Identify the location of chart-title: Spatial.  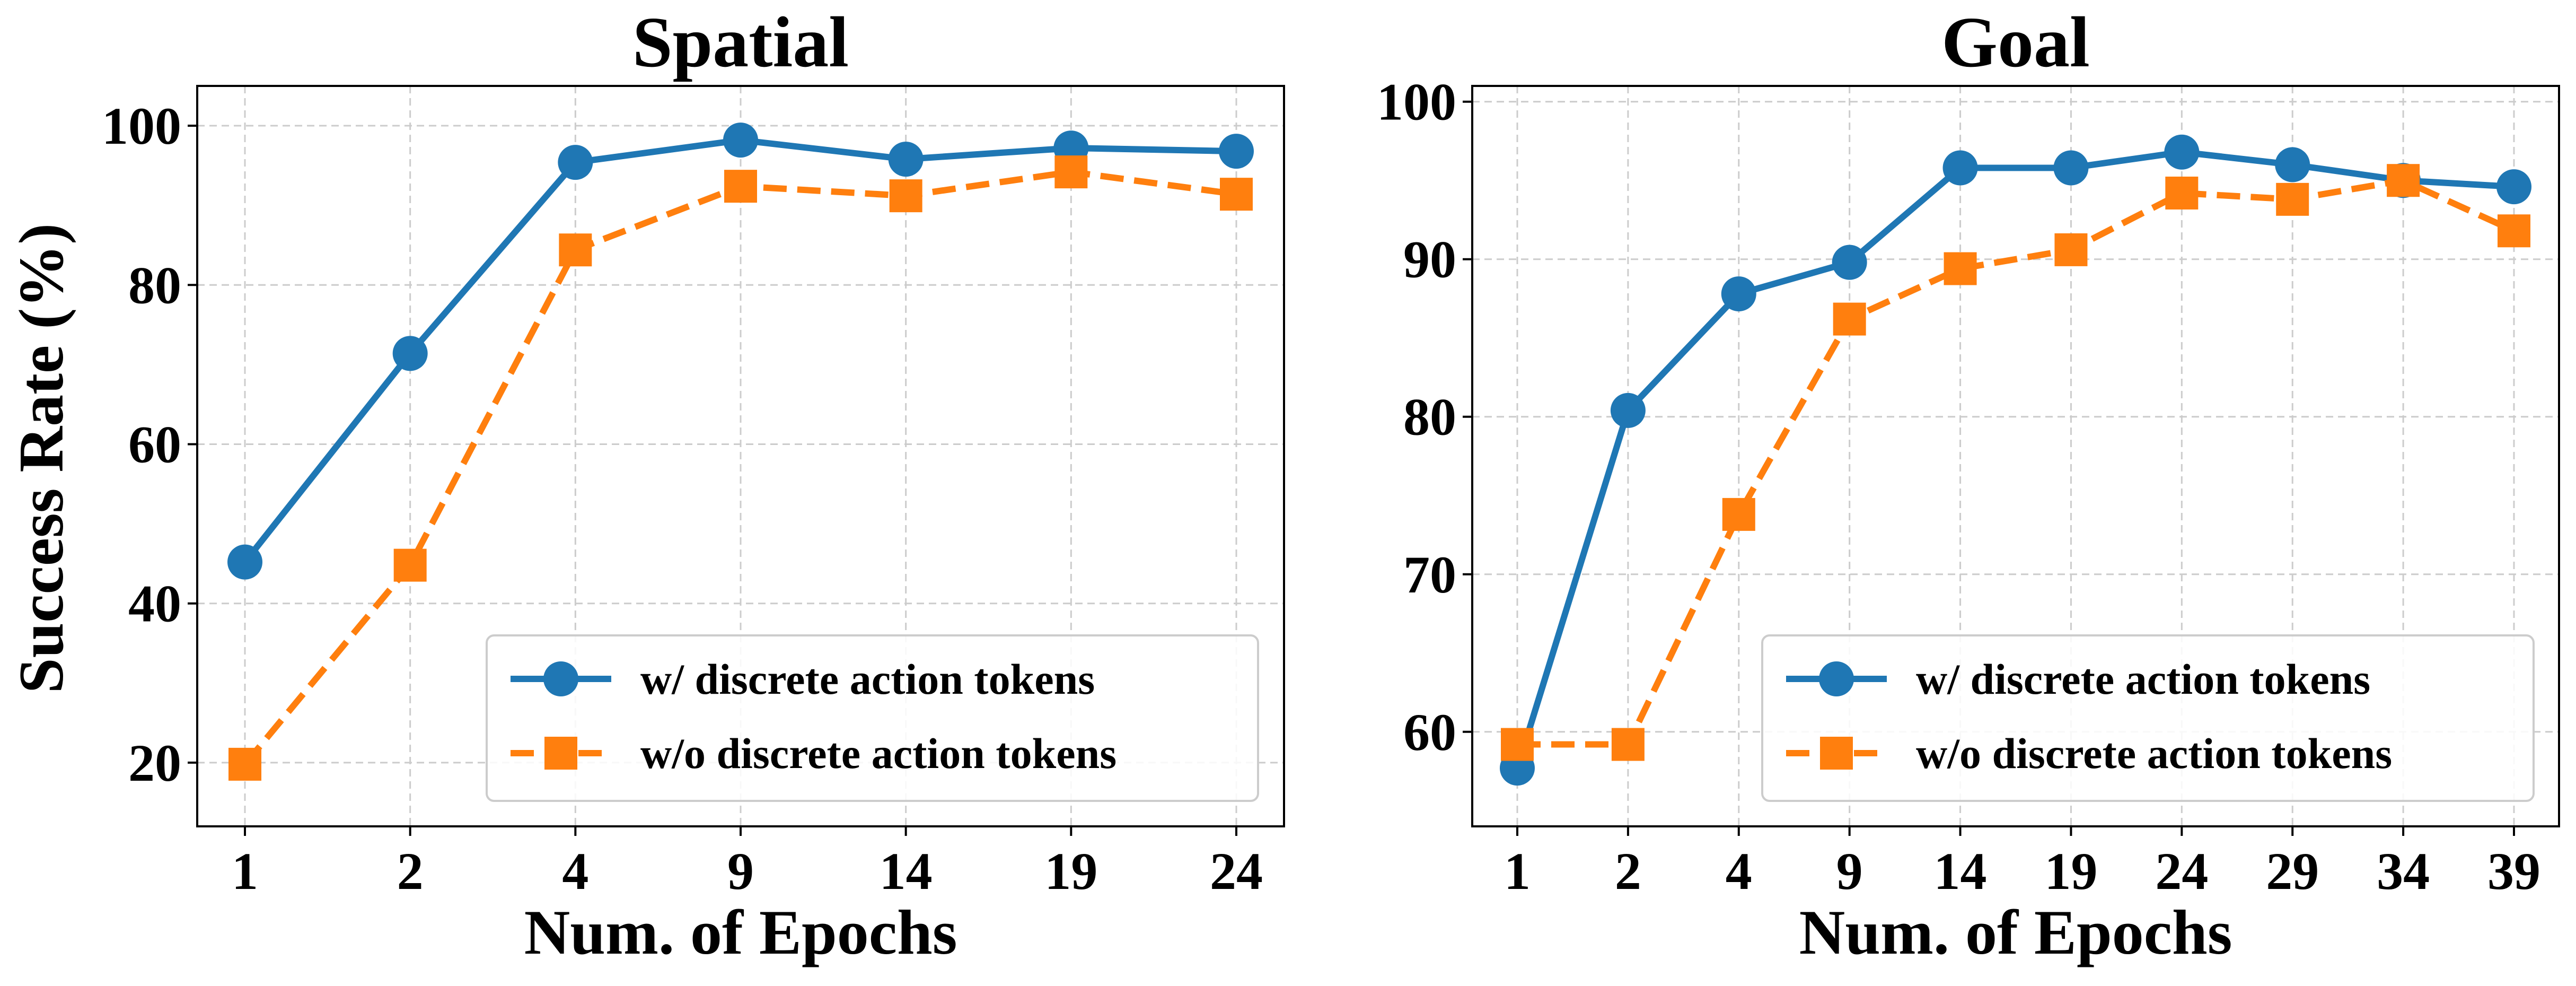
(740, 42).